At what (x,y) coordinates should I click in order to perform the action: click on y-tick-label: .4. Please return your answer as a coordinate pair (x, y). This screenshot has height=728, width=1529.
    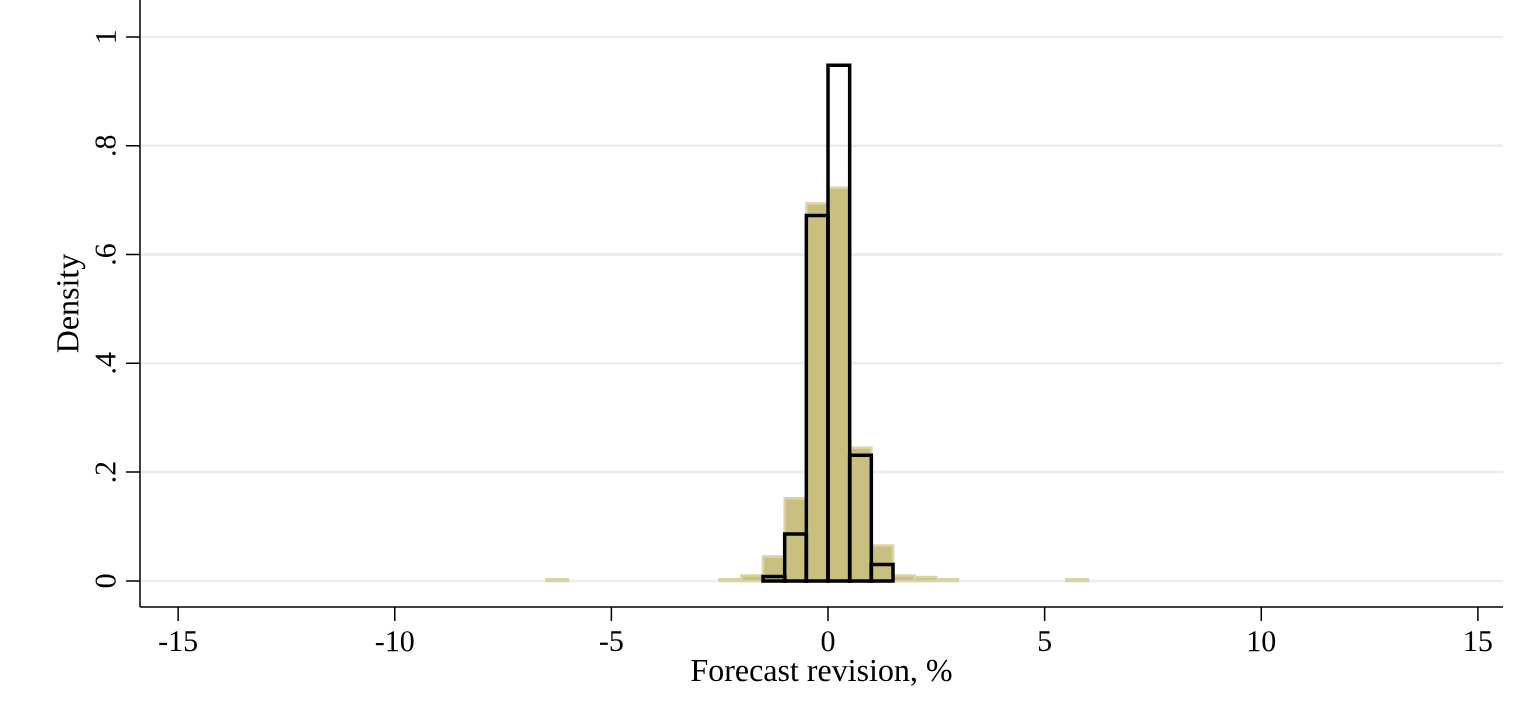
    Looking at the image, I should click on (105, 362).